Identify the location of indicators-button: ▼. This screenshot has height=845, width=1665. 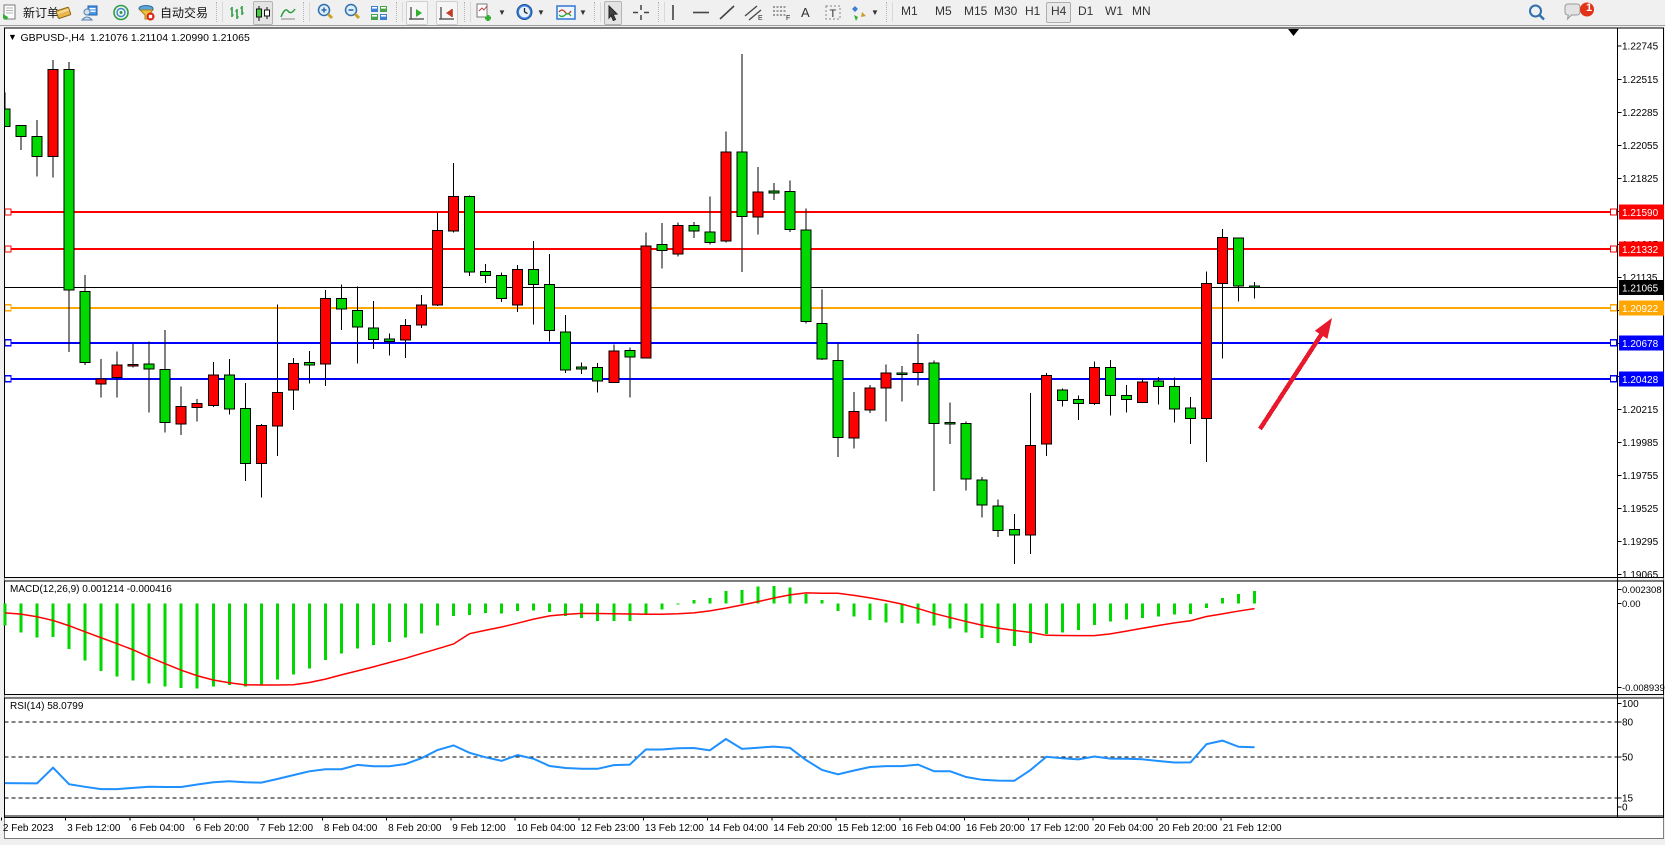
(490, 12).